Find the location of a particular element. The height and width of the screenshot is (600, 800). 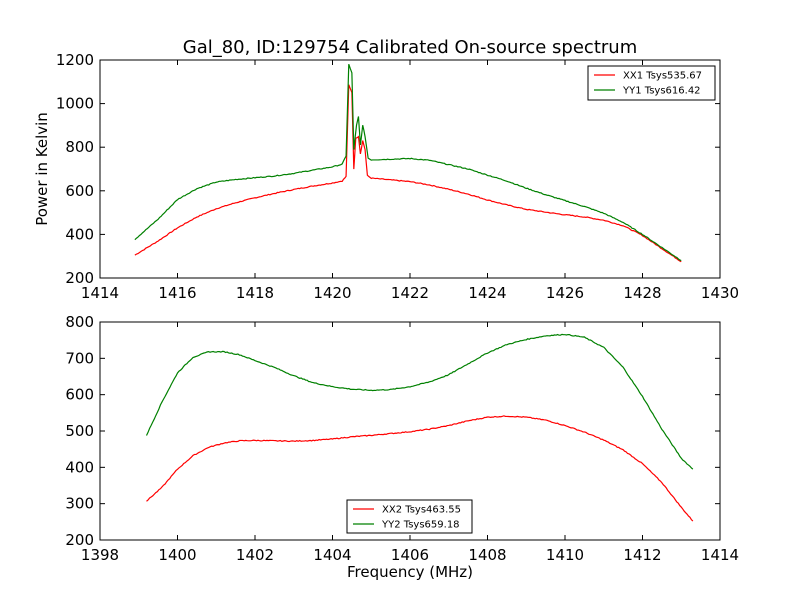

x-tick-label: 1424 is located at coordinates (487, 293).